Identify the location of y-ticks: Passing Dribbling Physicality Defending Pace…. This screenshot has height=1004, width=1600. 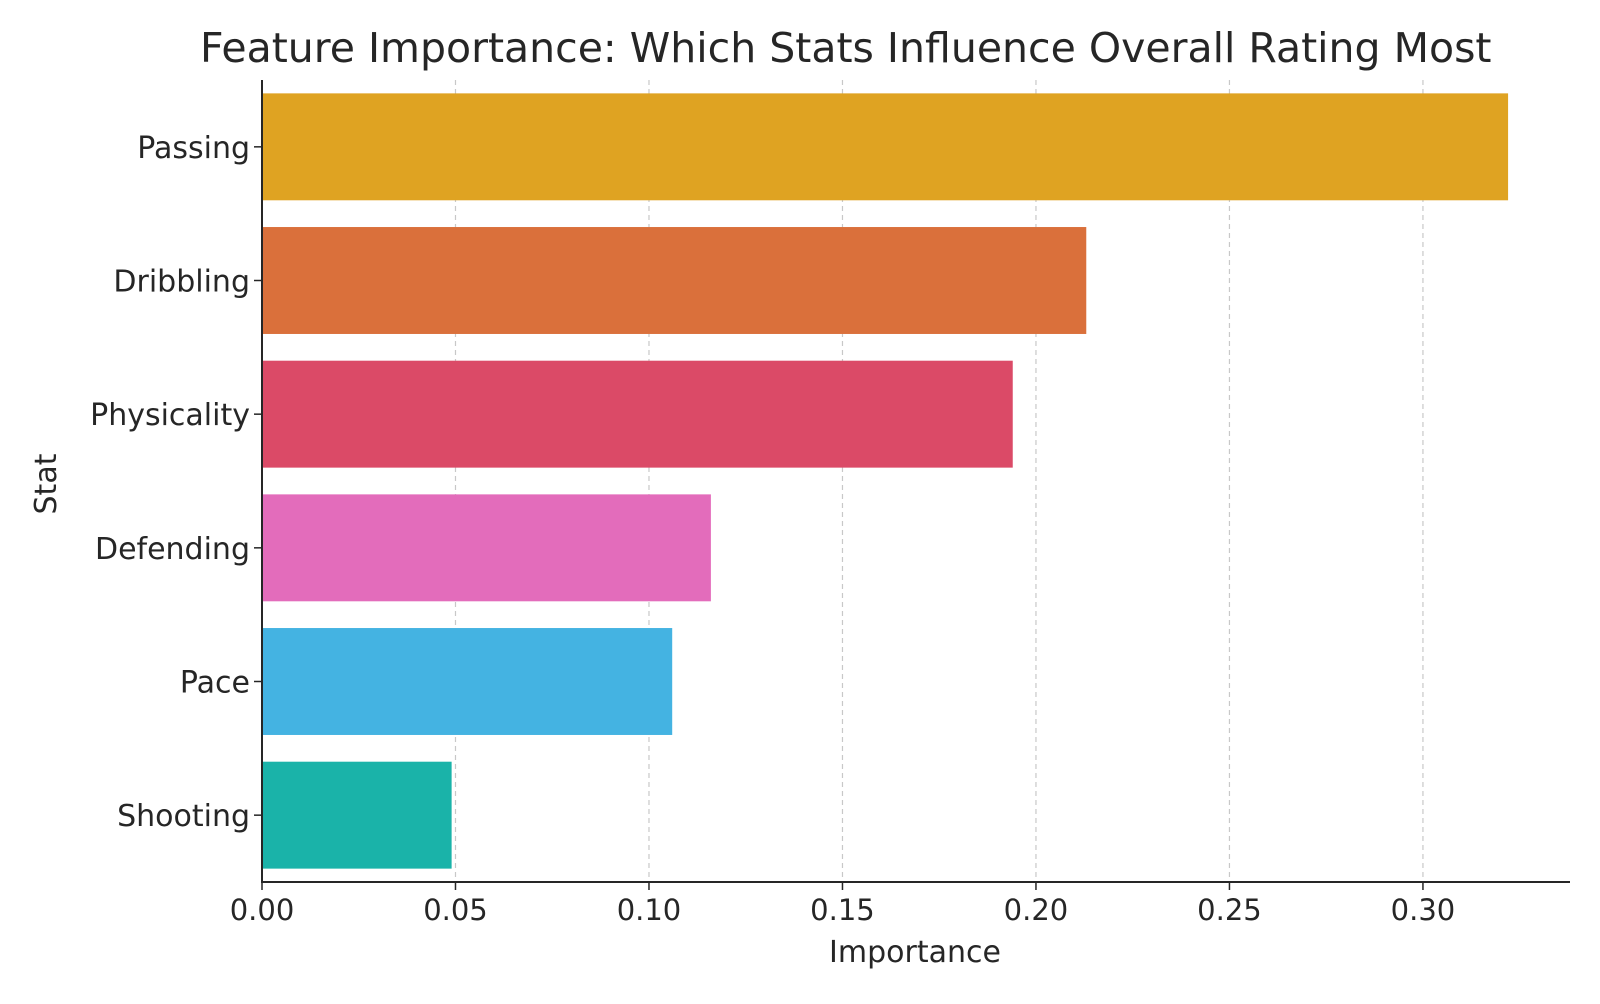
(176, 482).